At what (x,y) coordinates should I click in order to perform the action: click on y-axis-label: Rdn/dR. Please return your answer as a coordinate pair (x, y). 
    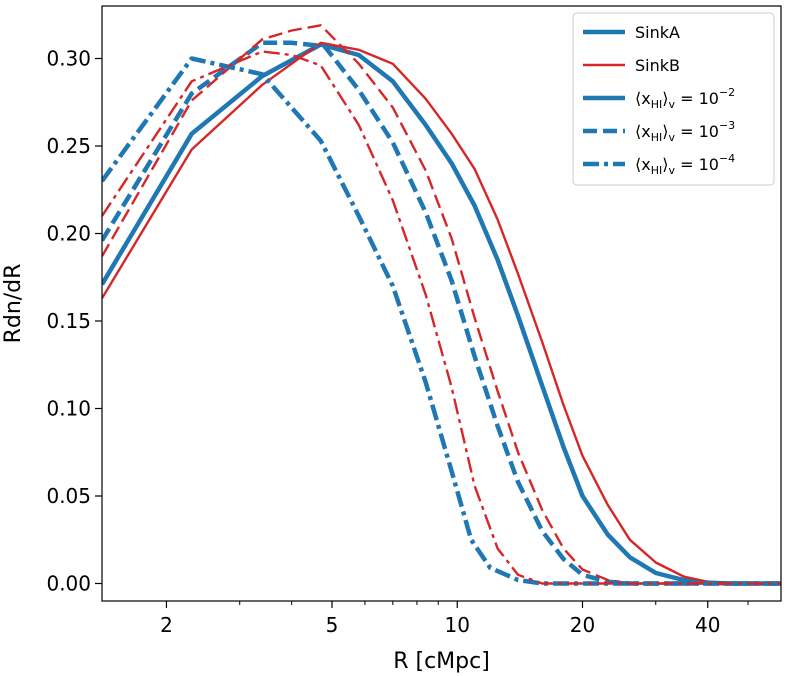
    Looking at the image, I should click on (13, 304).